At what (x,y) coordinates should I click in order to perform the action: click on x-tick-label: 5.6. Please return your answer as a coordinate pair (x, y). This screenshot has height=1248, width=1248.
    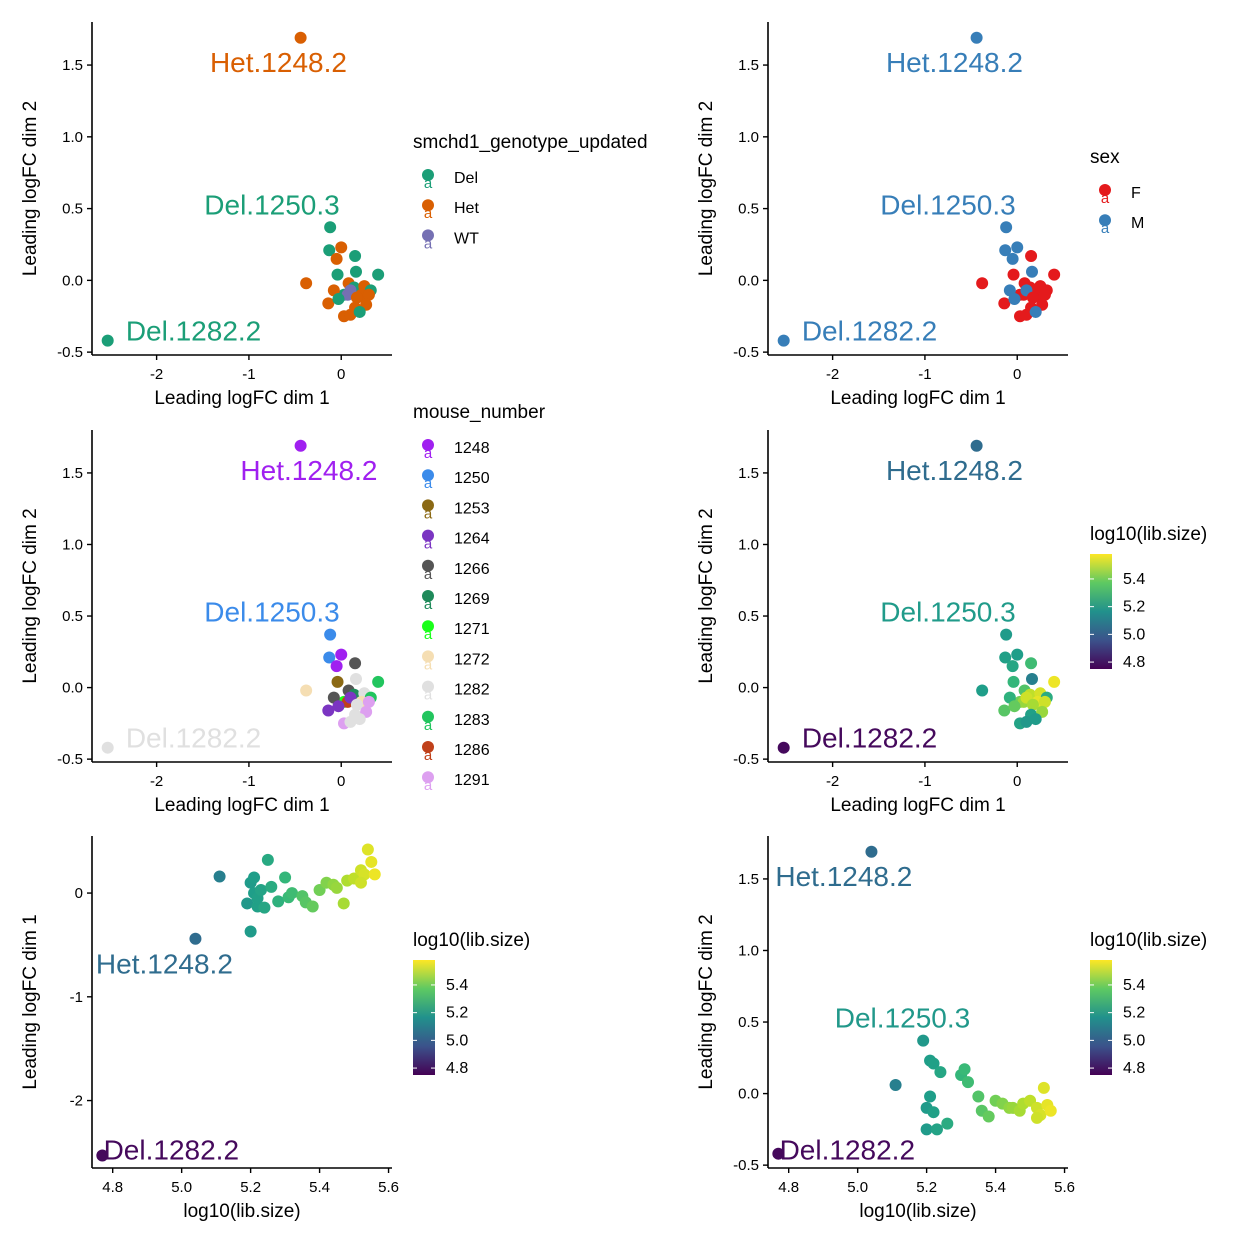
    Looking at the image, I should click on (1064, 1187).